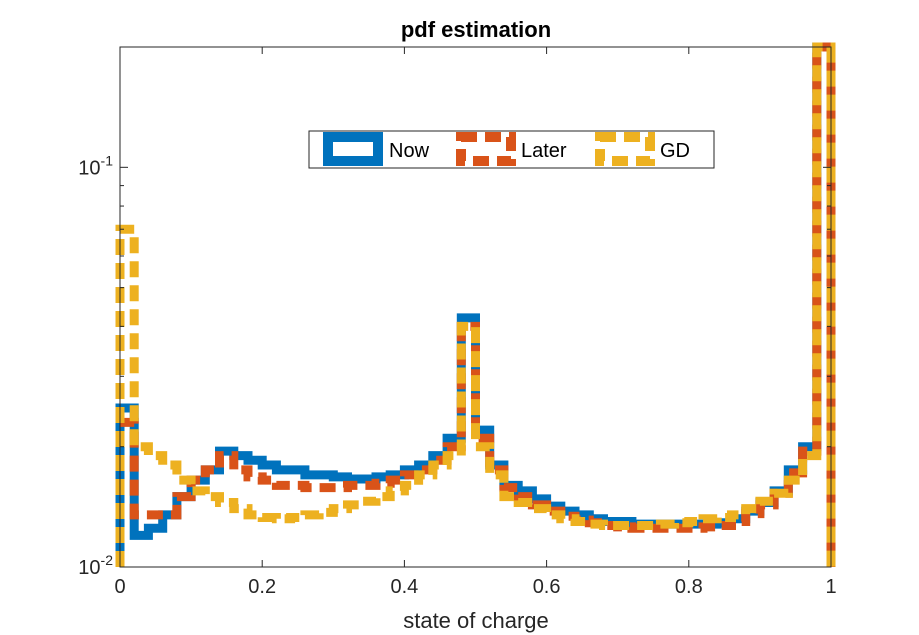  I want to click on legend-label-gd: GD, so click(675, 151).